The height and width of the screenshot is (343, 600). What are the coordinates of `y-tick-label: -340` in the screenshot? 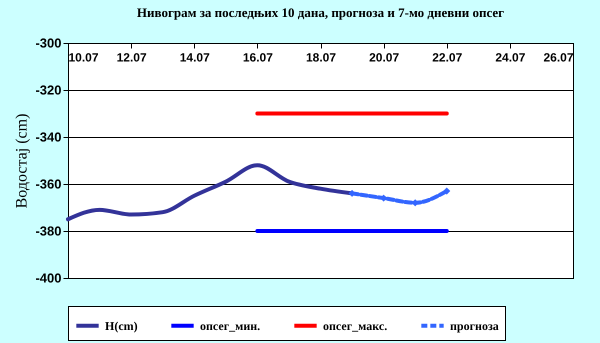 It's located at (48, 137).